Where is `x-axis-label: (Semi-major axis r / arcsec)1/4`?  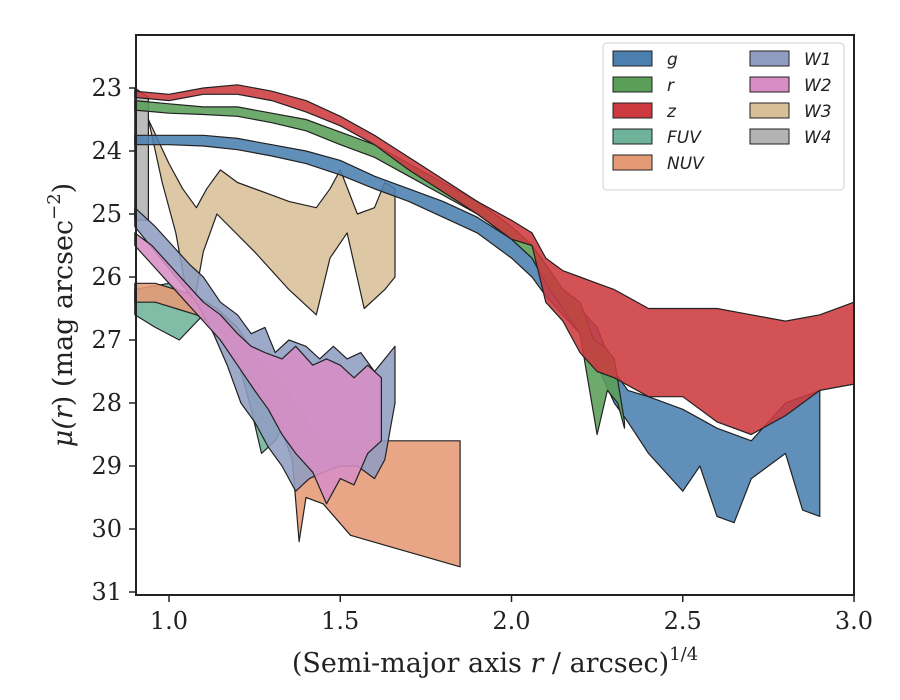
x-axis-label: (Semi-major axis r / arcsec)1/4 is located at coordinates (495, 661).